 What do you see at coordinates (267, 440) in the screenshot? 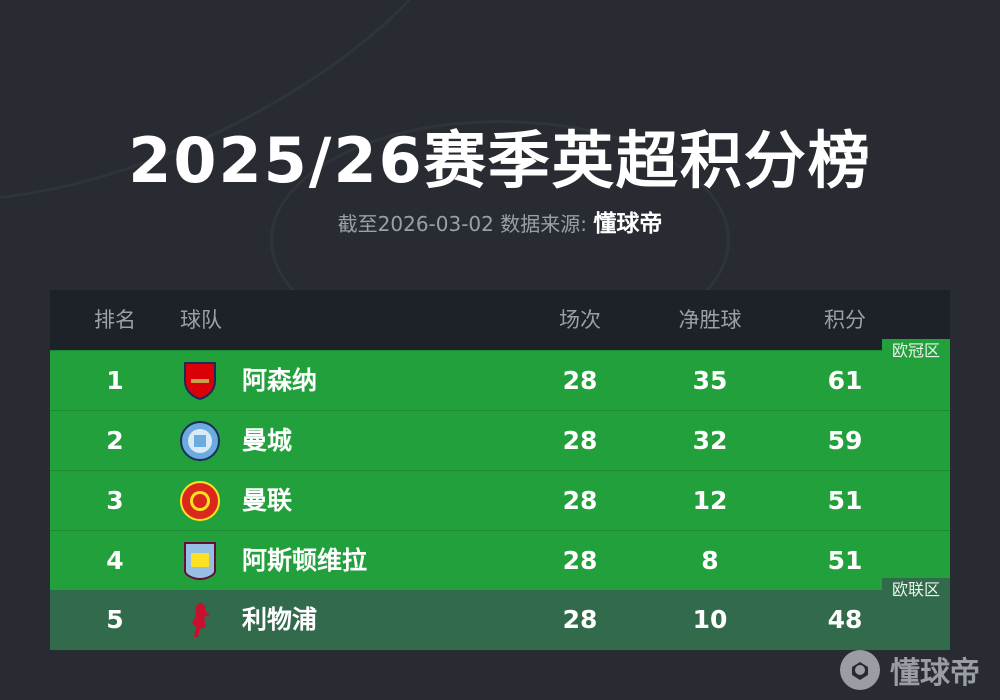
I see `team-name: 曼城` at bounding box center [267, 440].